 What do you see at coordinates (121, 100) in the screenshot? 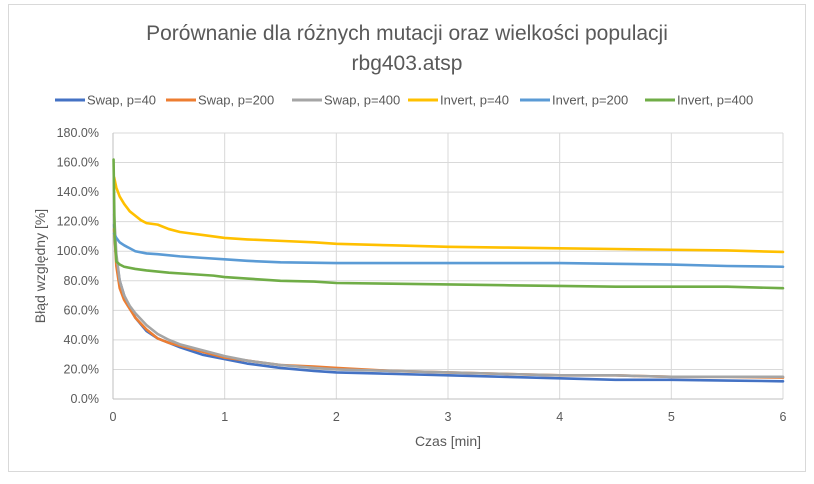
I see `legend-label: Swap, p=40` at bounding box center [121, 100].